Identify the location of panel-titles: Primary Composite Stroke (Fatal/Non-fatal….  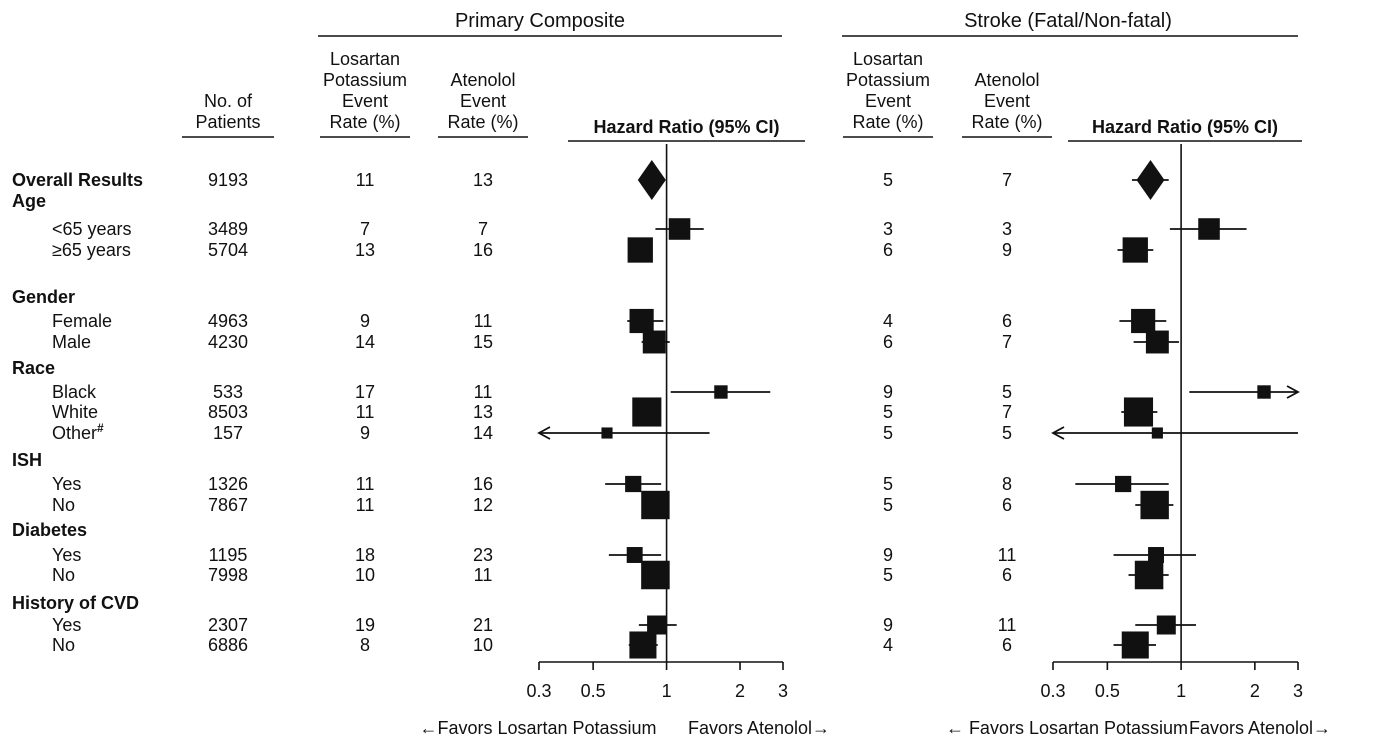
(808, 23).